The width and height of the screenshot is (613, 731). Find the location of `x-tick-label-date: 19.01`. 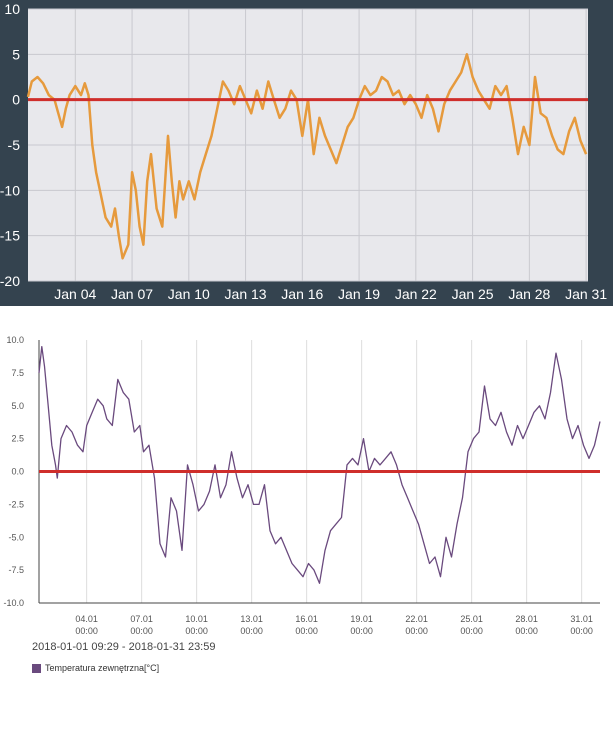

x-tick-label-date: 19.01 is located at coordinates (361, 619).